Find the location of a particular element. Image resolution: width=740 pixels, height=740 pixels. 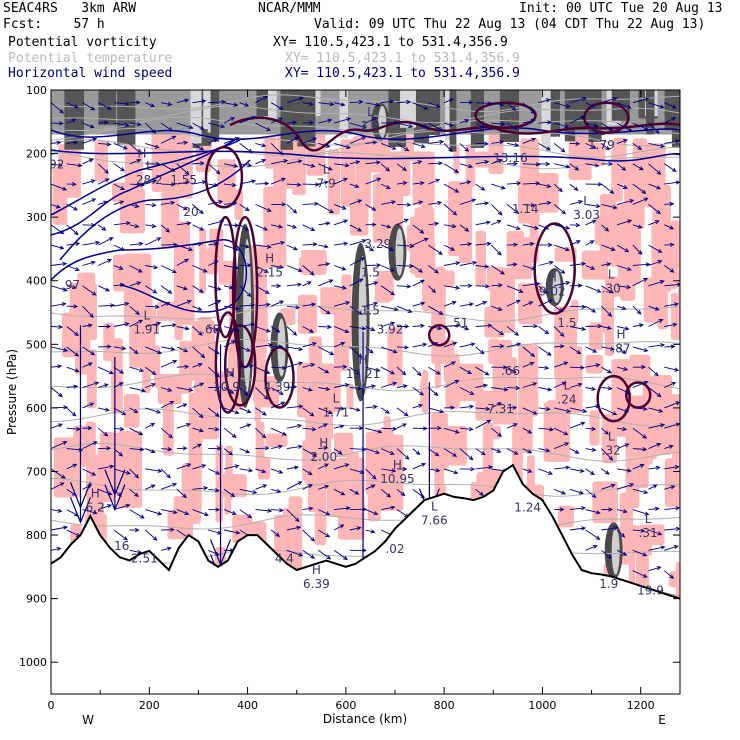

contour-value-label: 1.55 is located at coordinates (183, 180).